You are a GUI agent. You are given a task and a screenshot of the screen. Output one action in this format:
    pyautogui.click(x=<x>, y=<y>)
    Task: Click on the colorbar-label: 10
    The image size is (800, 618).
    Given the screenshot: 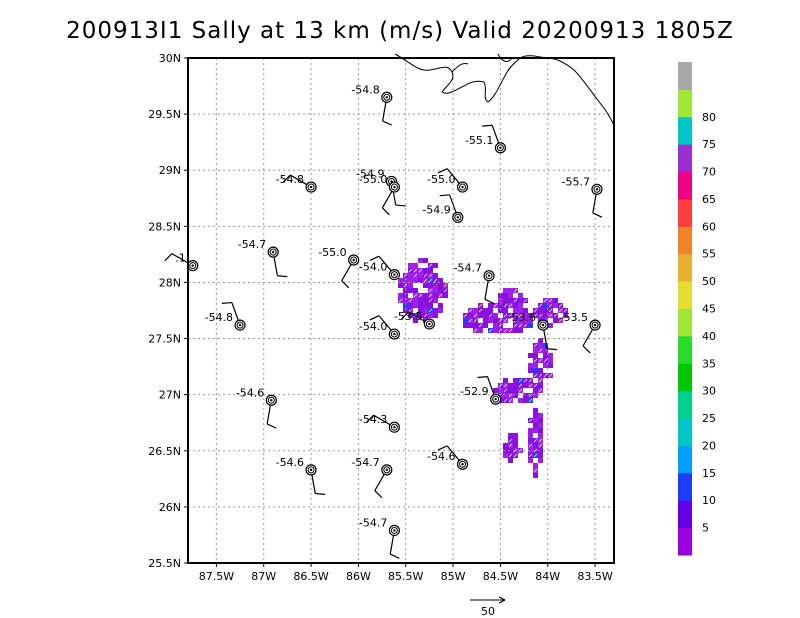 What is the action you would take?
    pyautogui.click(x=709, y=500)
    